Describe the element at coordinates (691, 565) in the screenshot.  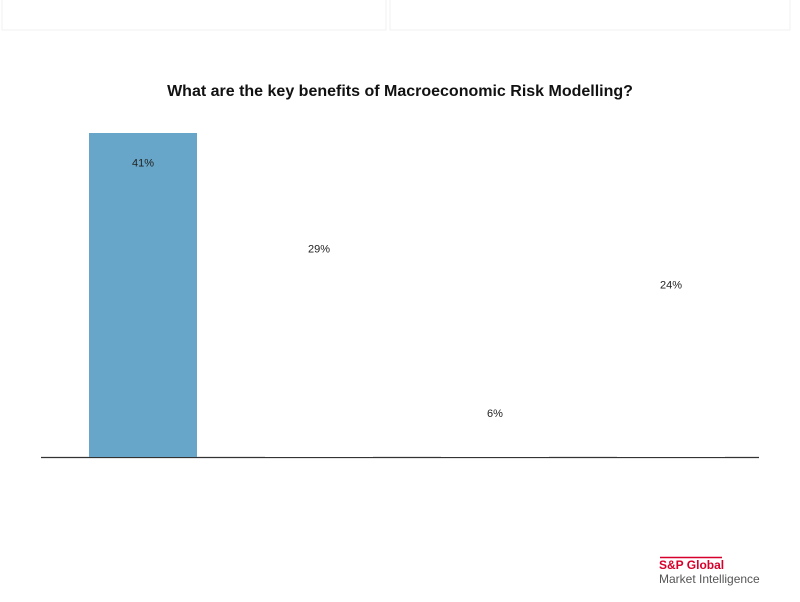
I see `logo-brand: S&P Global` at that location.